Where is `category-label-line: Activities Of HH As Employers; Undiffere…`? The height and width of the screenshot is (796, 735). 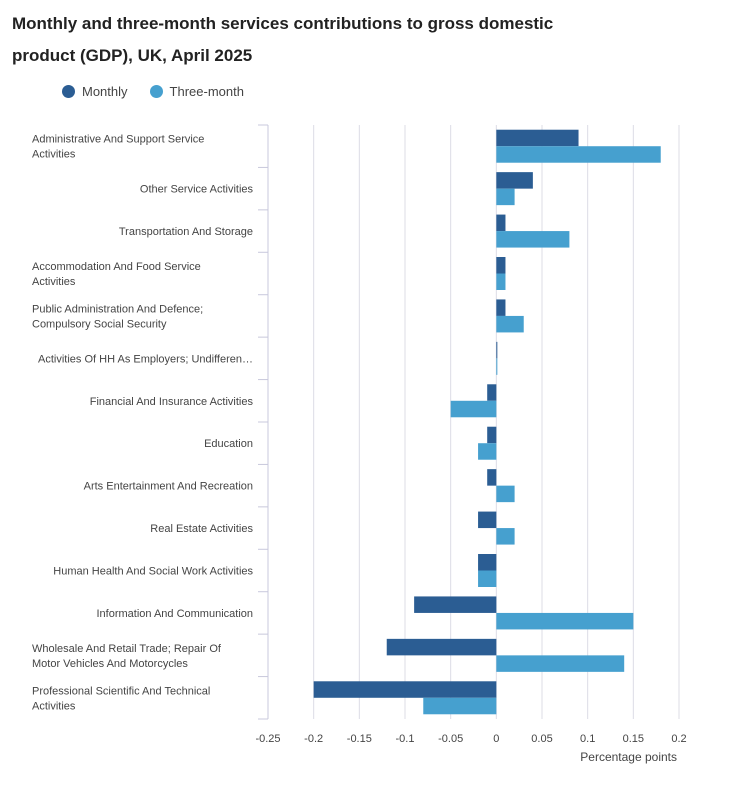
category-label-line: Activities Of HH As Employers; Undiffere… is located at coordinates (145, 359).